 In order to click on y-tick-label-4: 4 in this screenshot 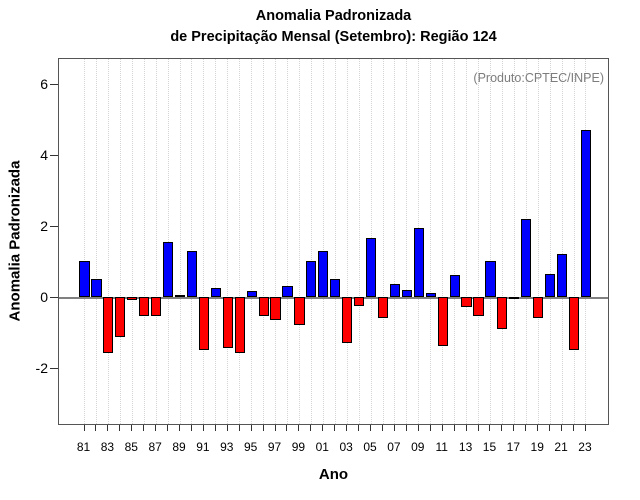, I will do `click(44, 155)`.